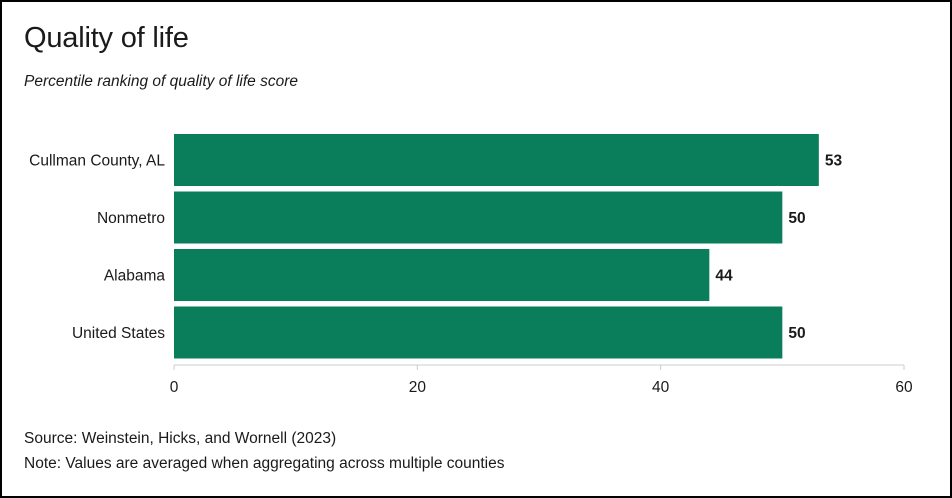  I want to click on x-tick-label: 40, so click(661, 387).